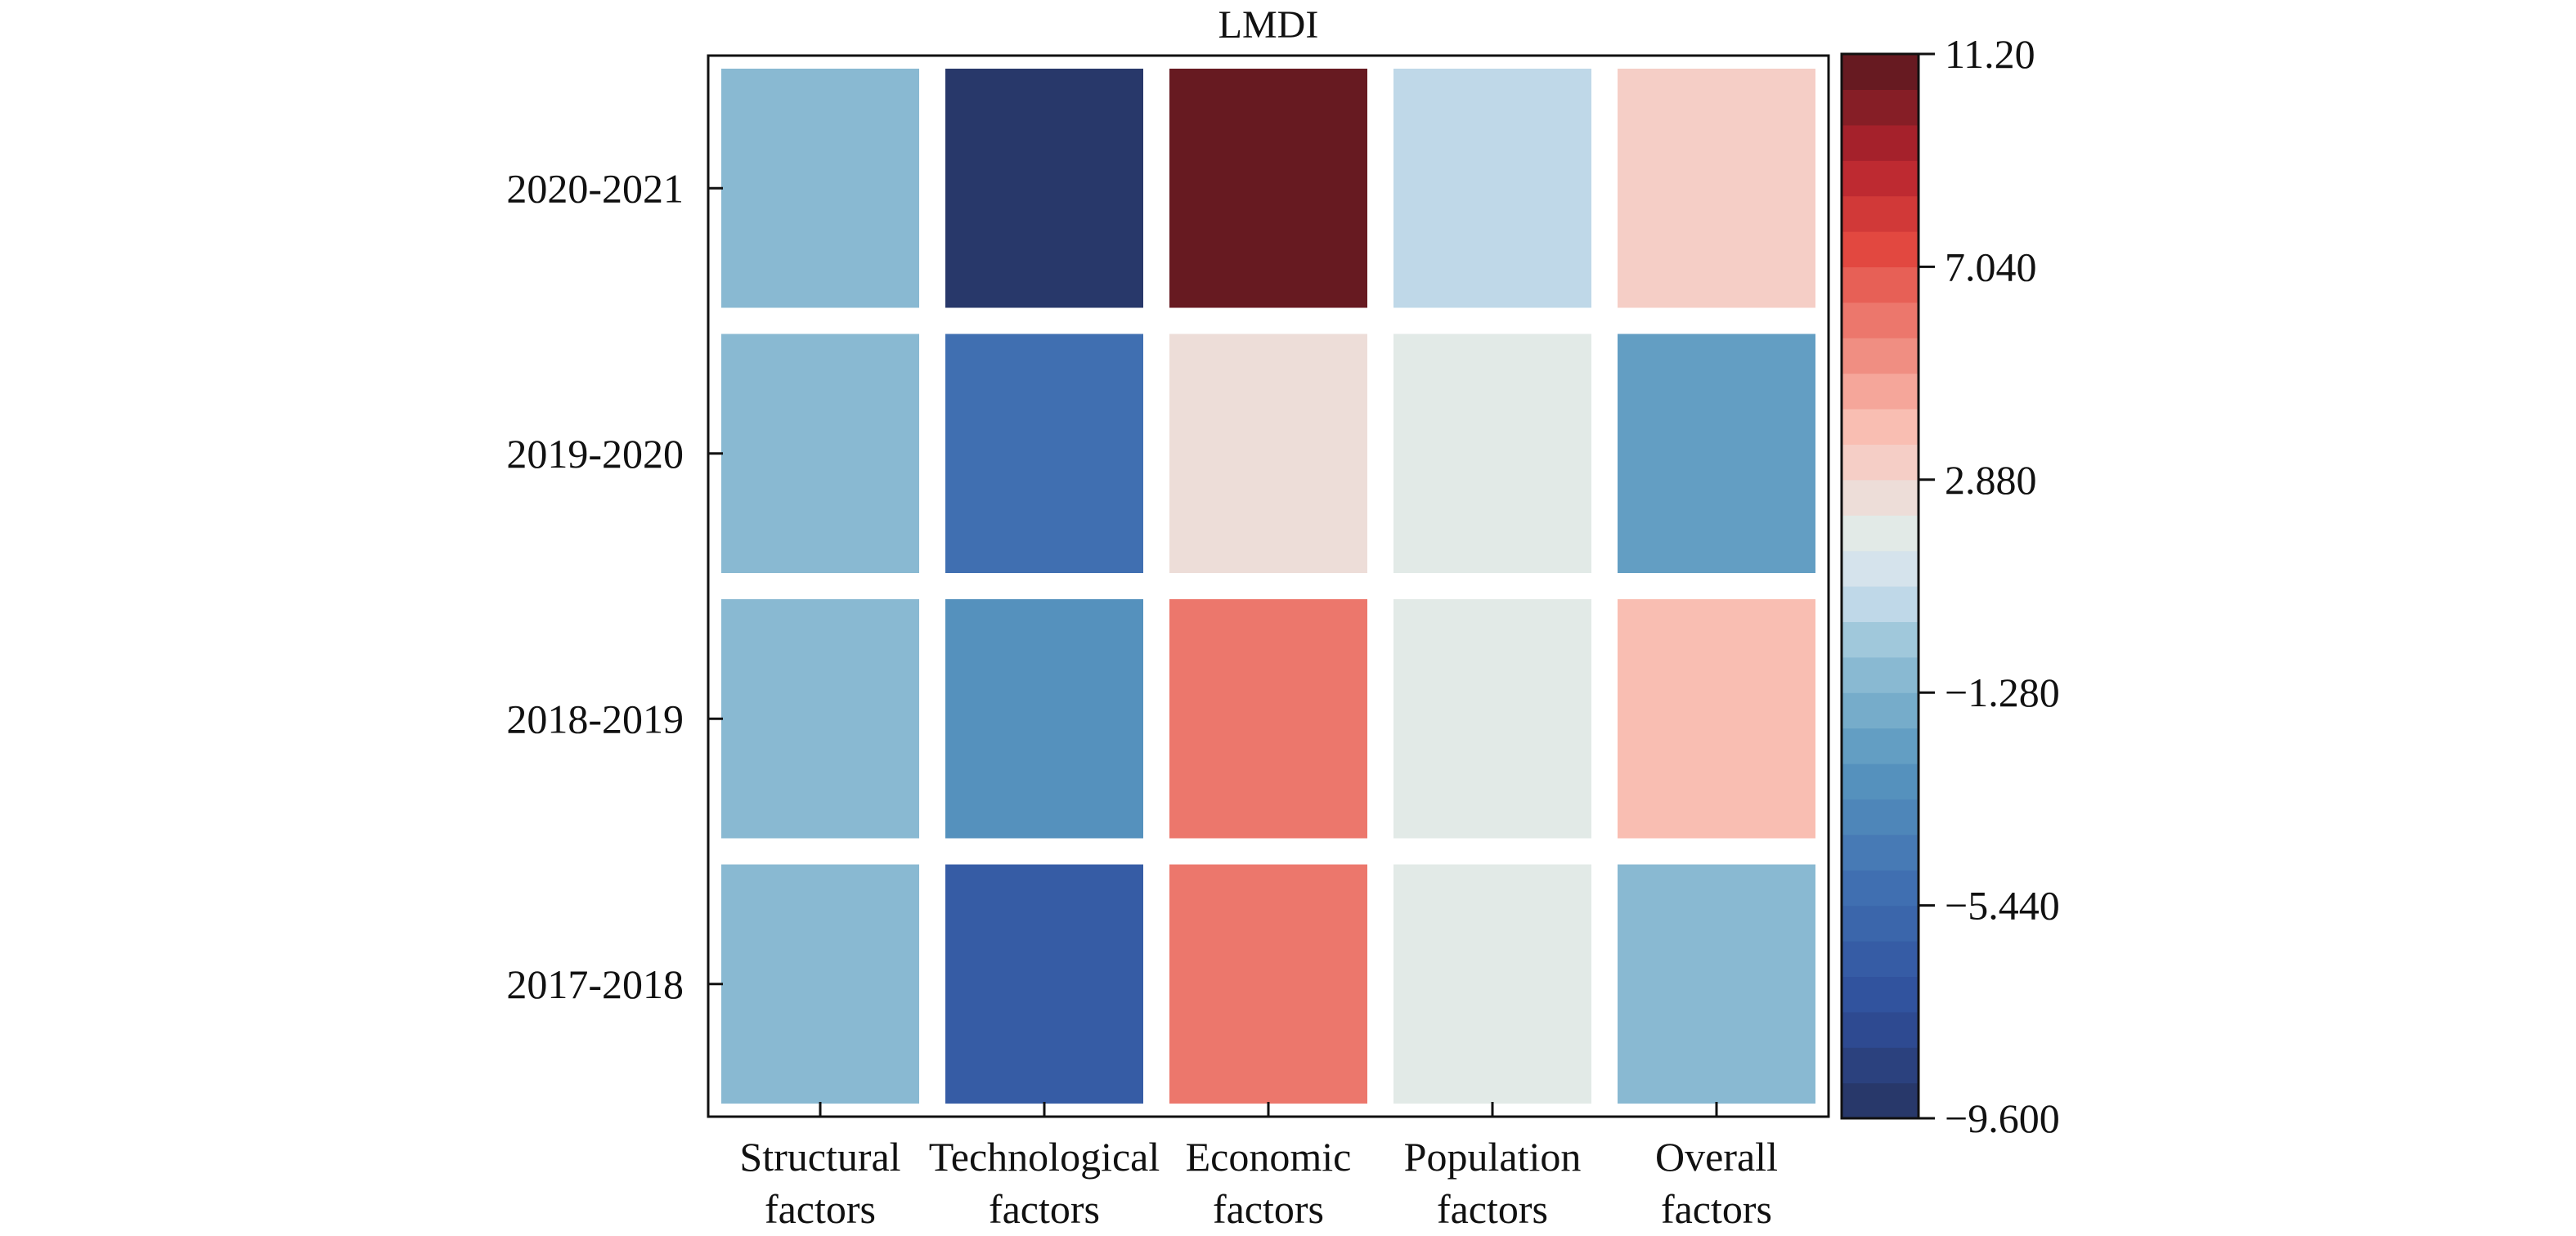 This screenshot has width=2576, height=1236. I want to click on x-tick-label: Overall, so click(1716, 1157).